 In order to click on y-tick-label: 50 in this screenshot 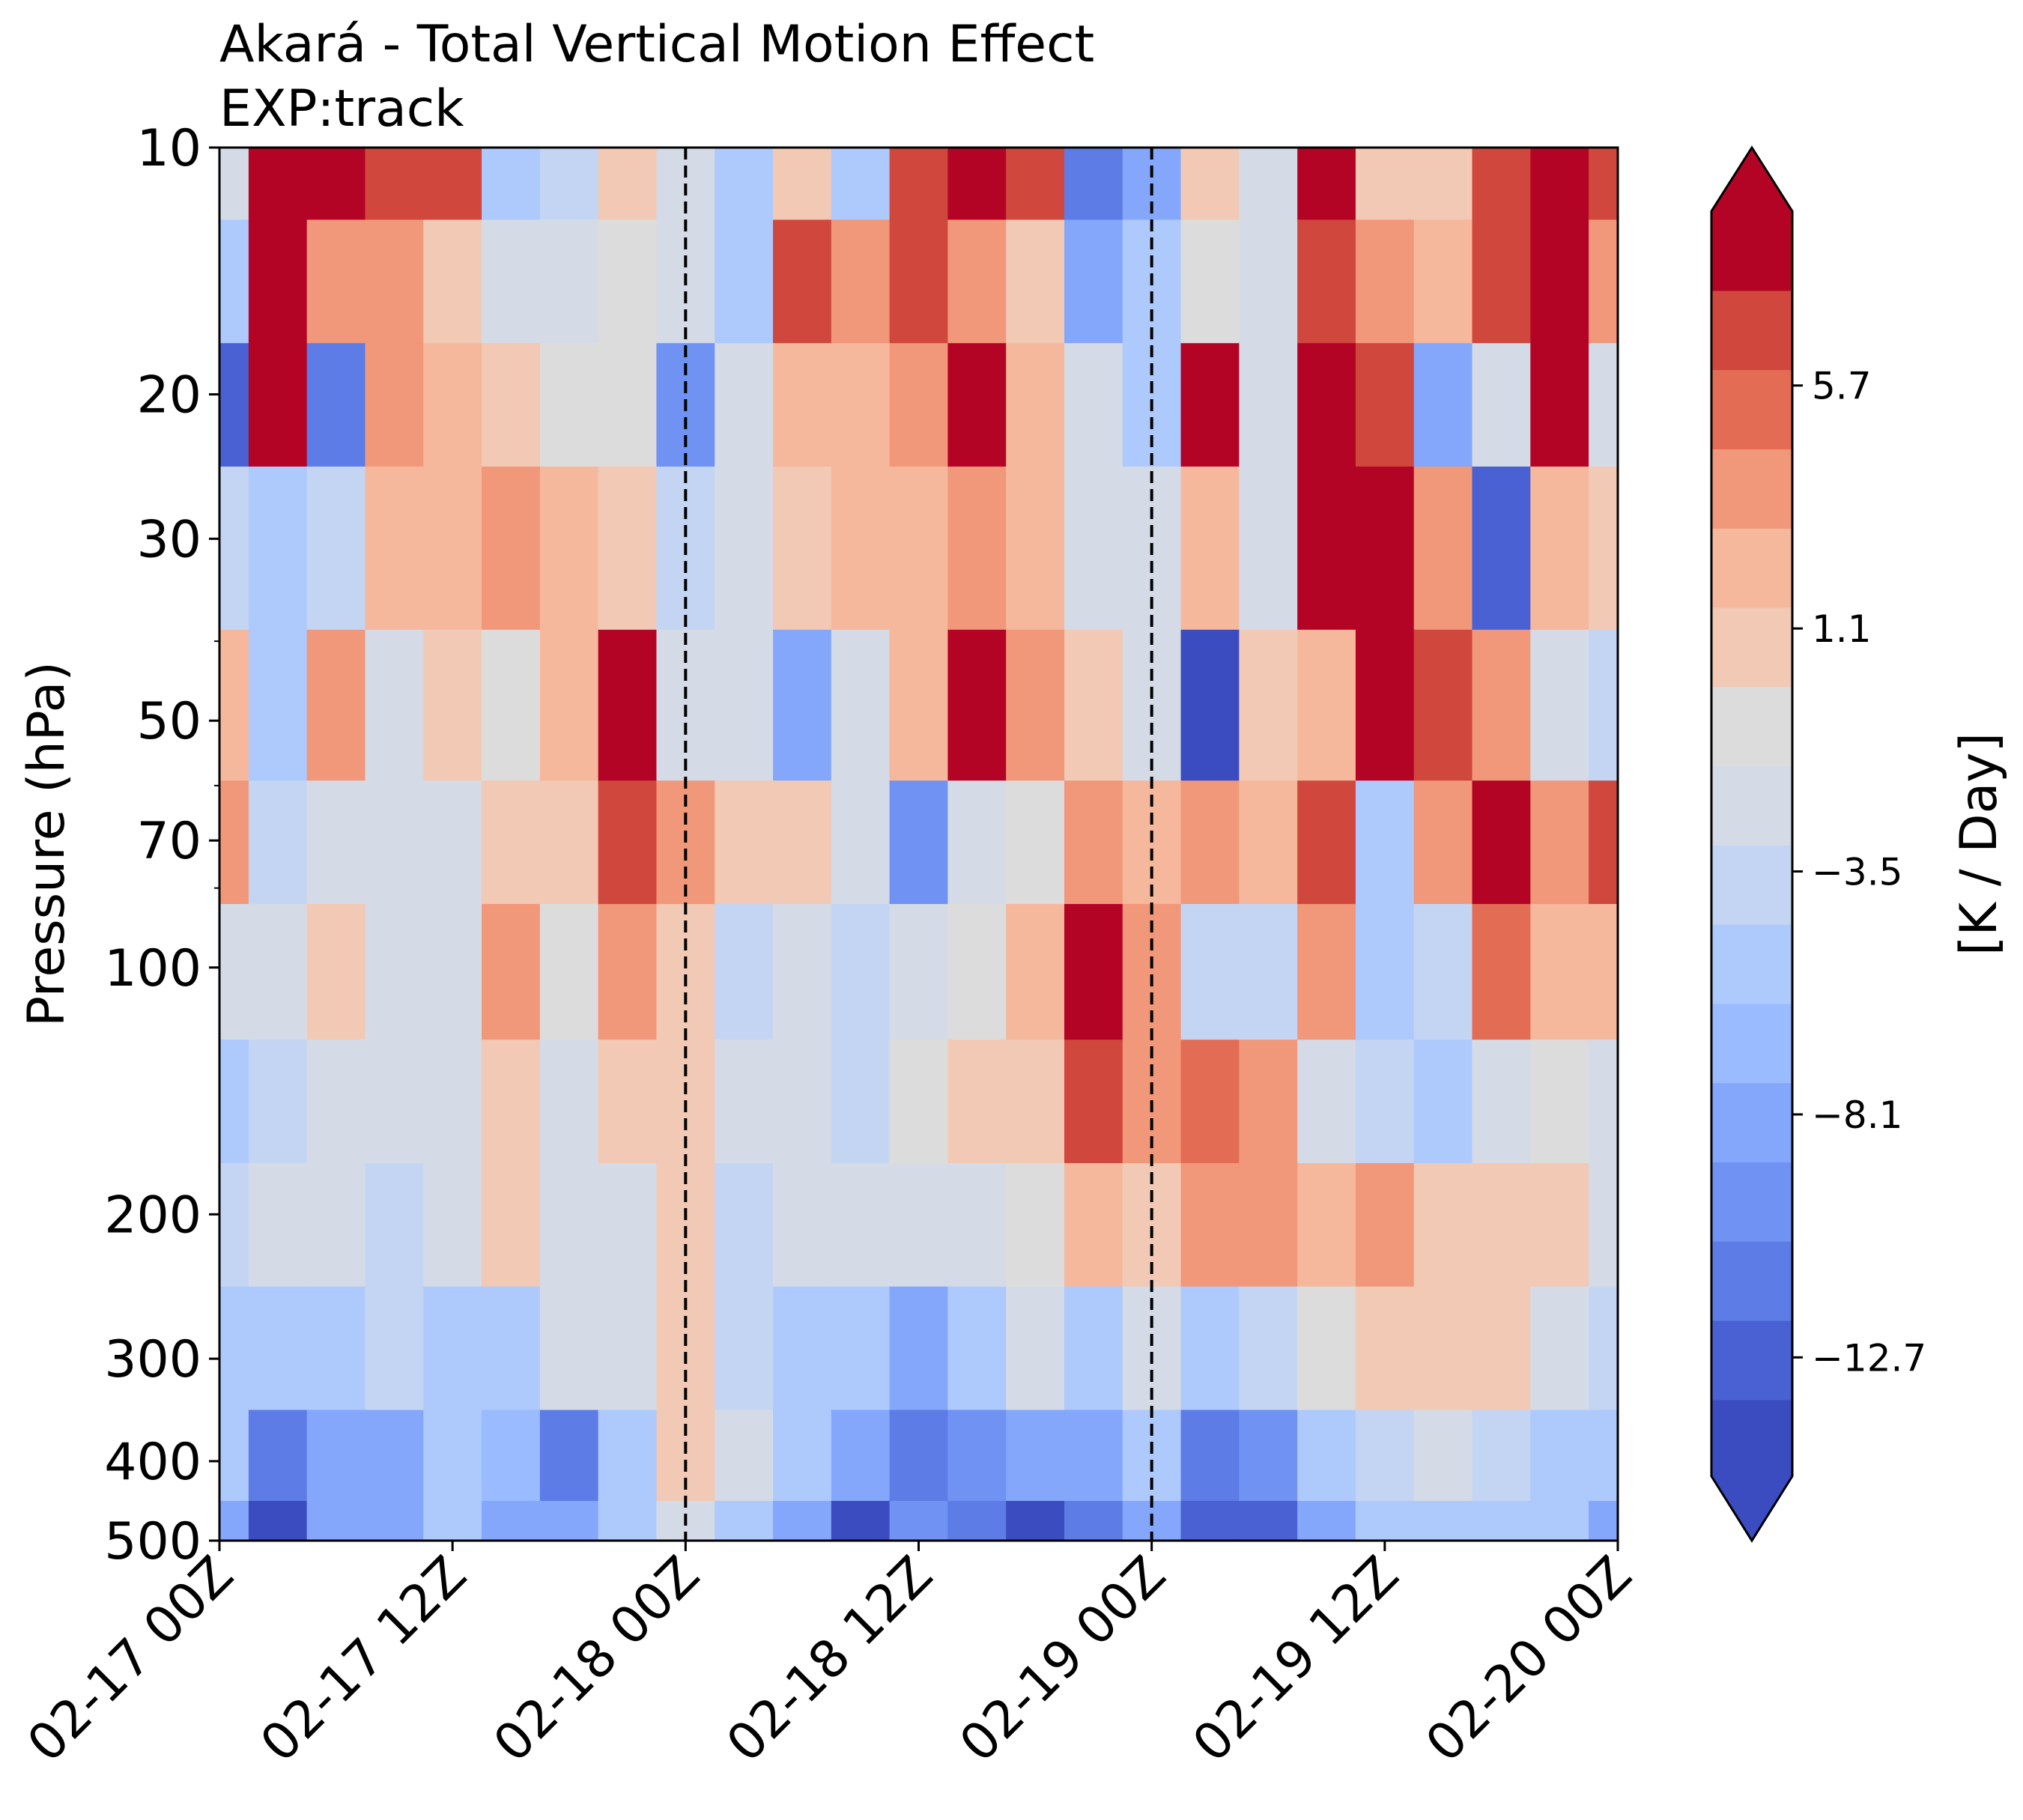, I will do `click(168, 721)`.